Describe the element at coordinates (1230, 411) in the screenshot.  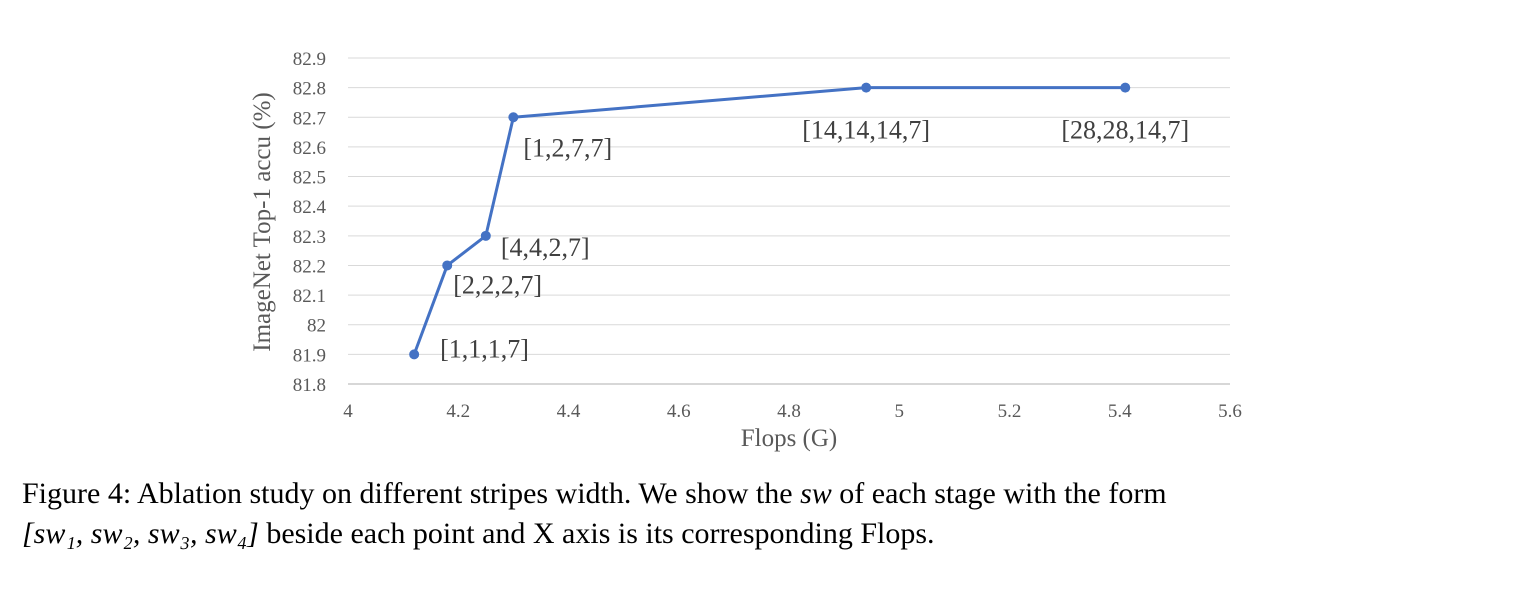
I see `x-tick-label: 5.6` at that location.